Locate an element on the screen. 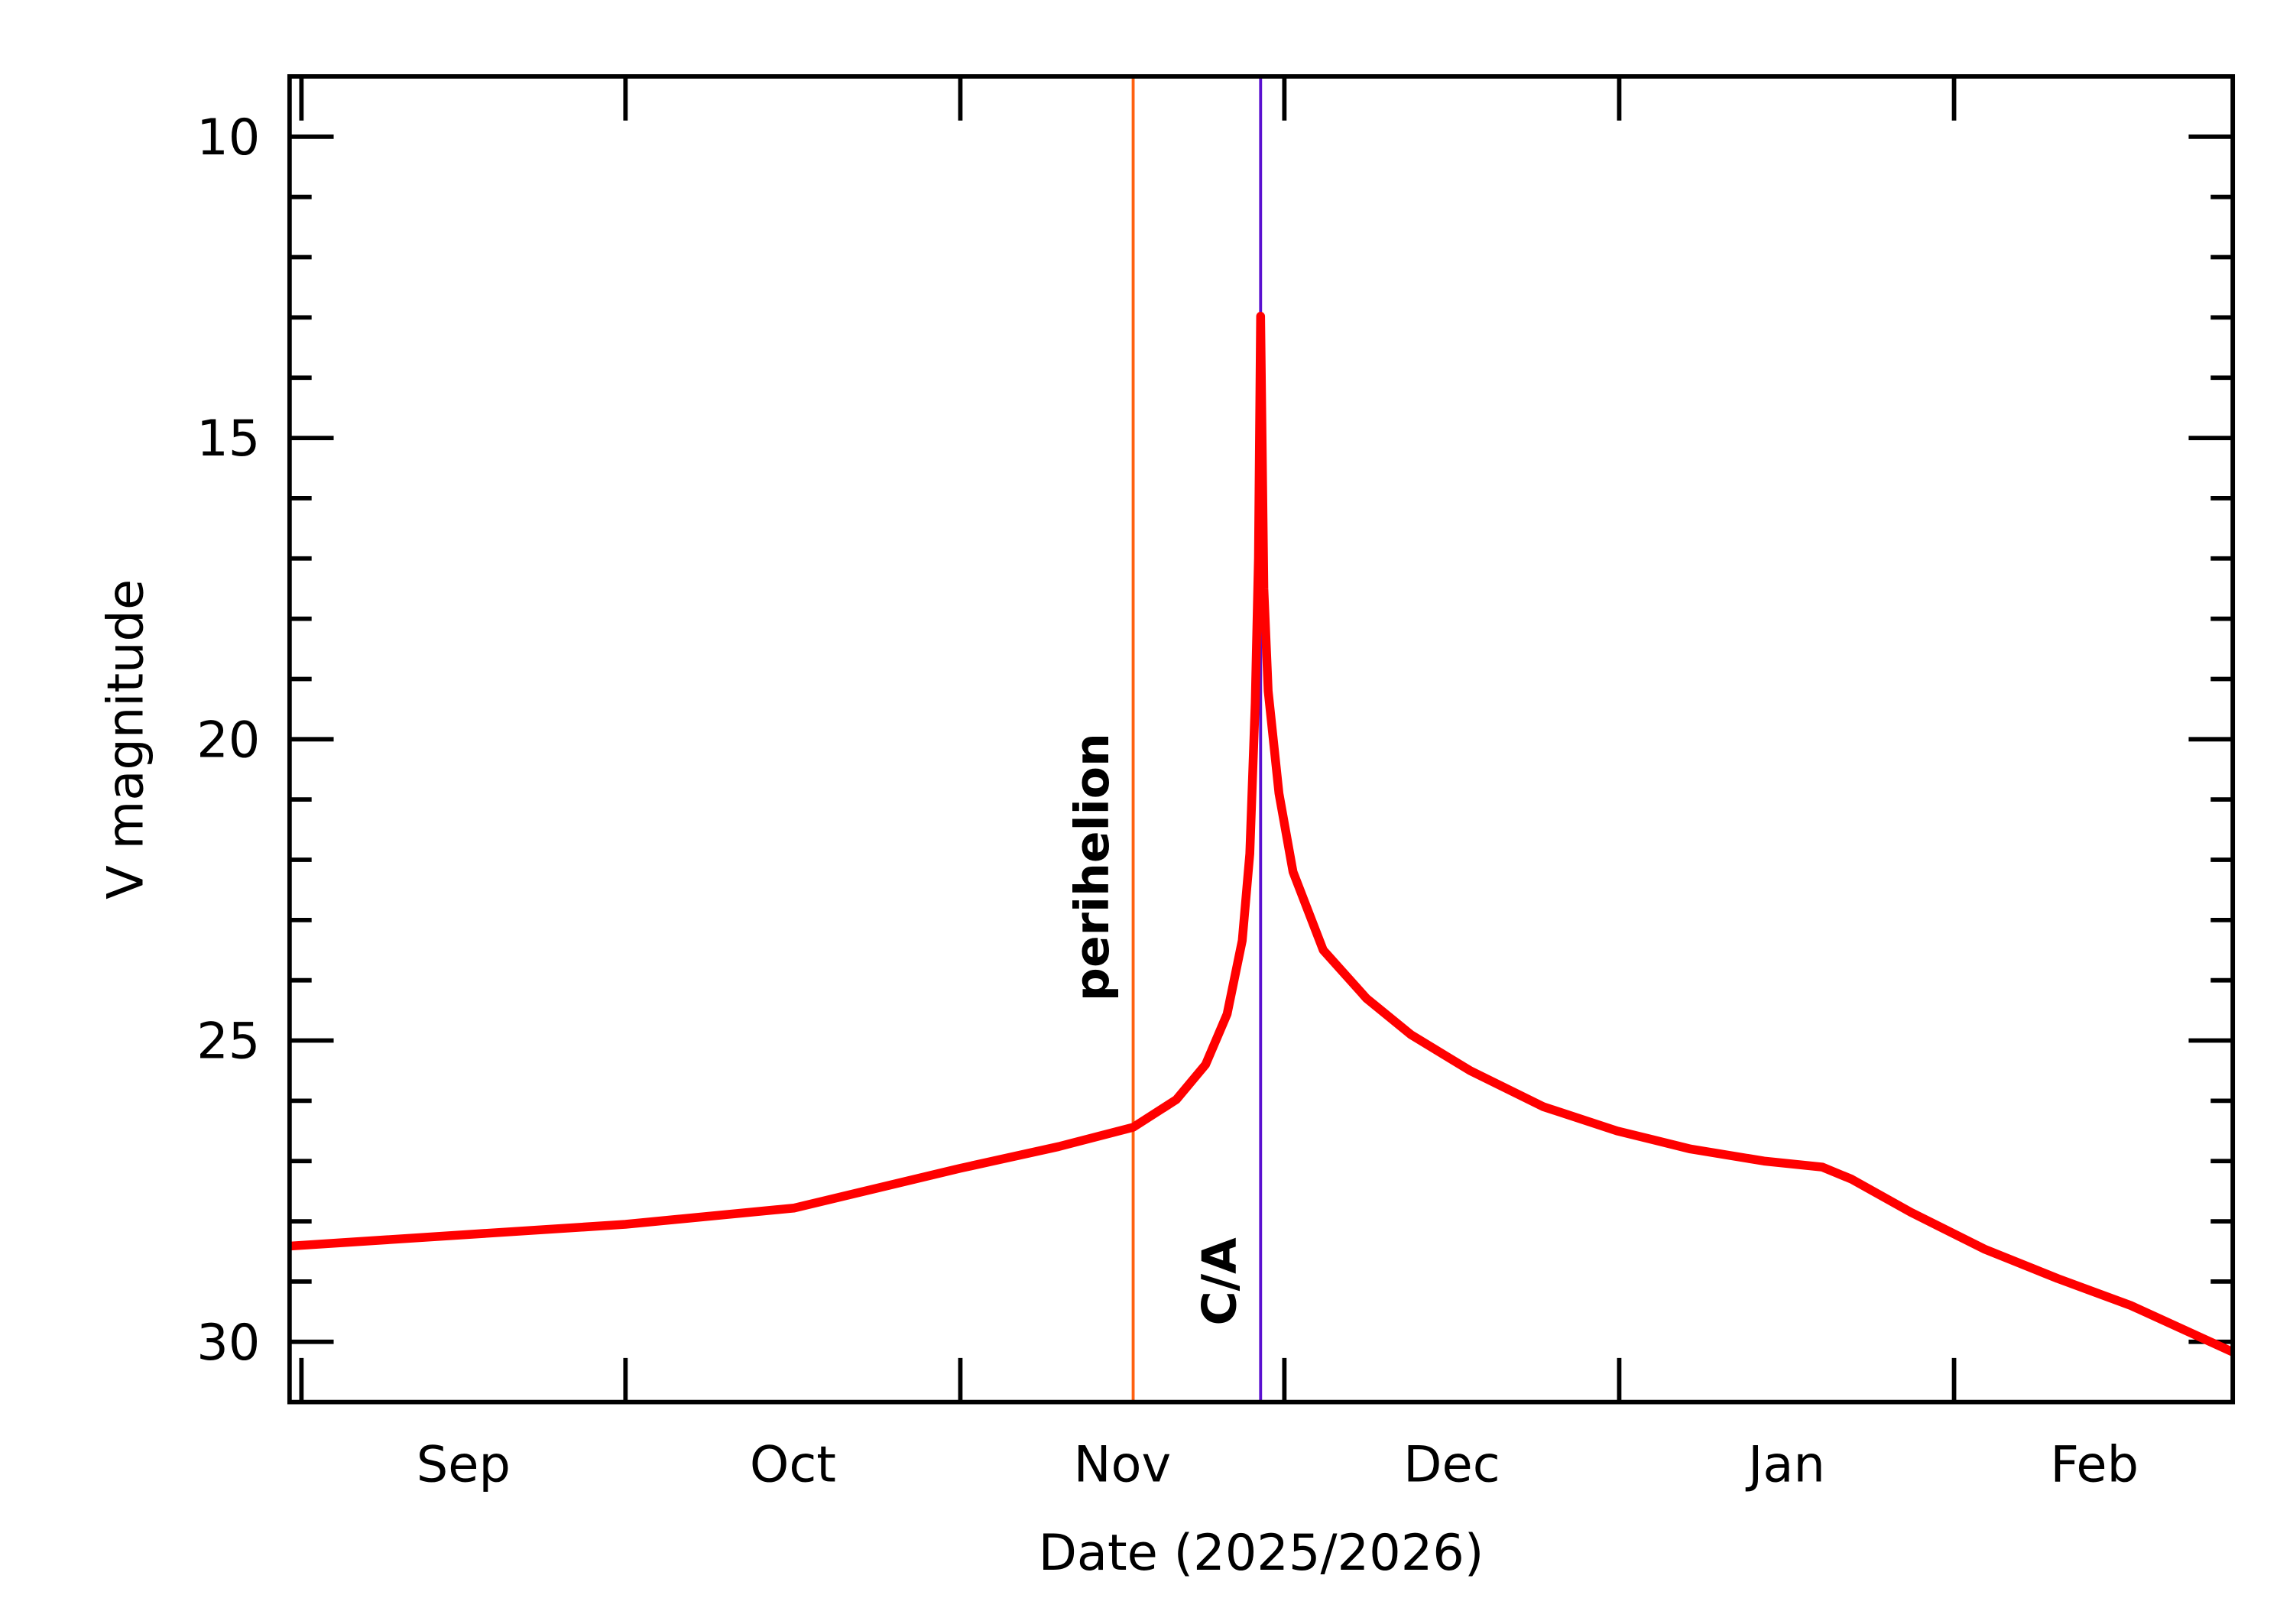 The width and height of the screenshot is (2293, 1624). x-tick-label: Sep is located at coordinates (464, 1464).